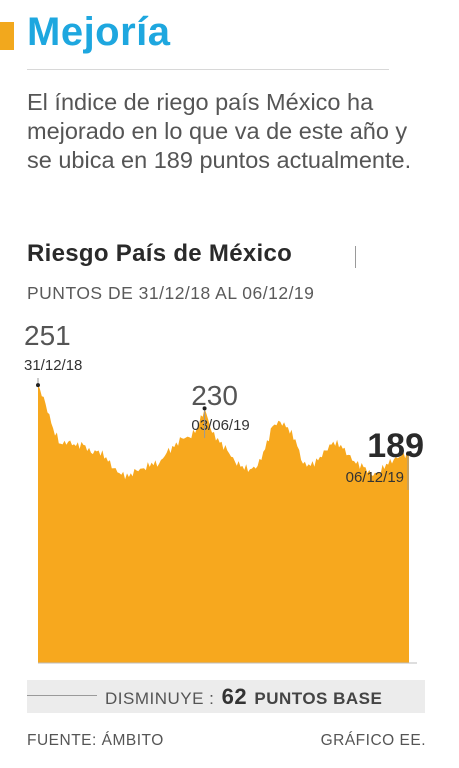 This screenshot has height=768, width=459. I want to click on change-summary-rule, so click(62, 695).